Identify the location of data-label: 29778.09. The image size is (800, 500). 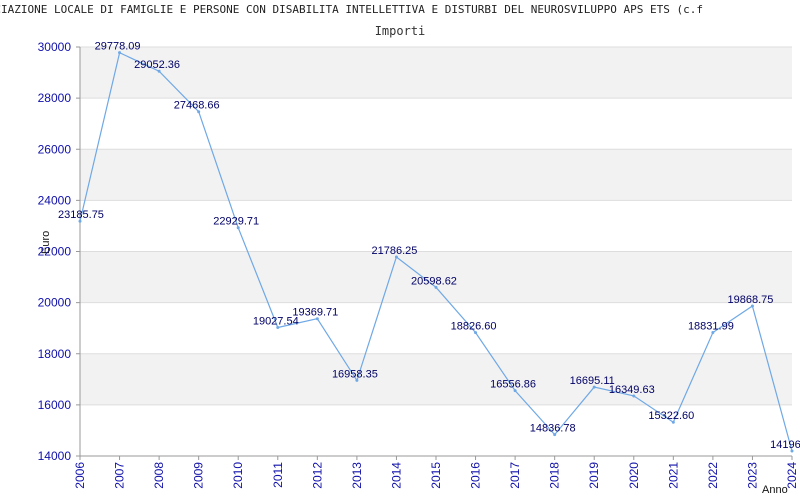
(118, 47).